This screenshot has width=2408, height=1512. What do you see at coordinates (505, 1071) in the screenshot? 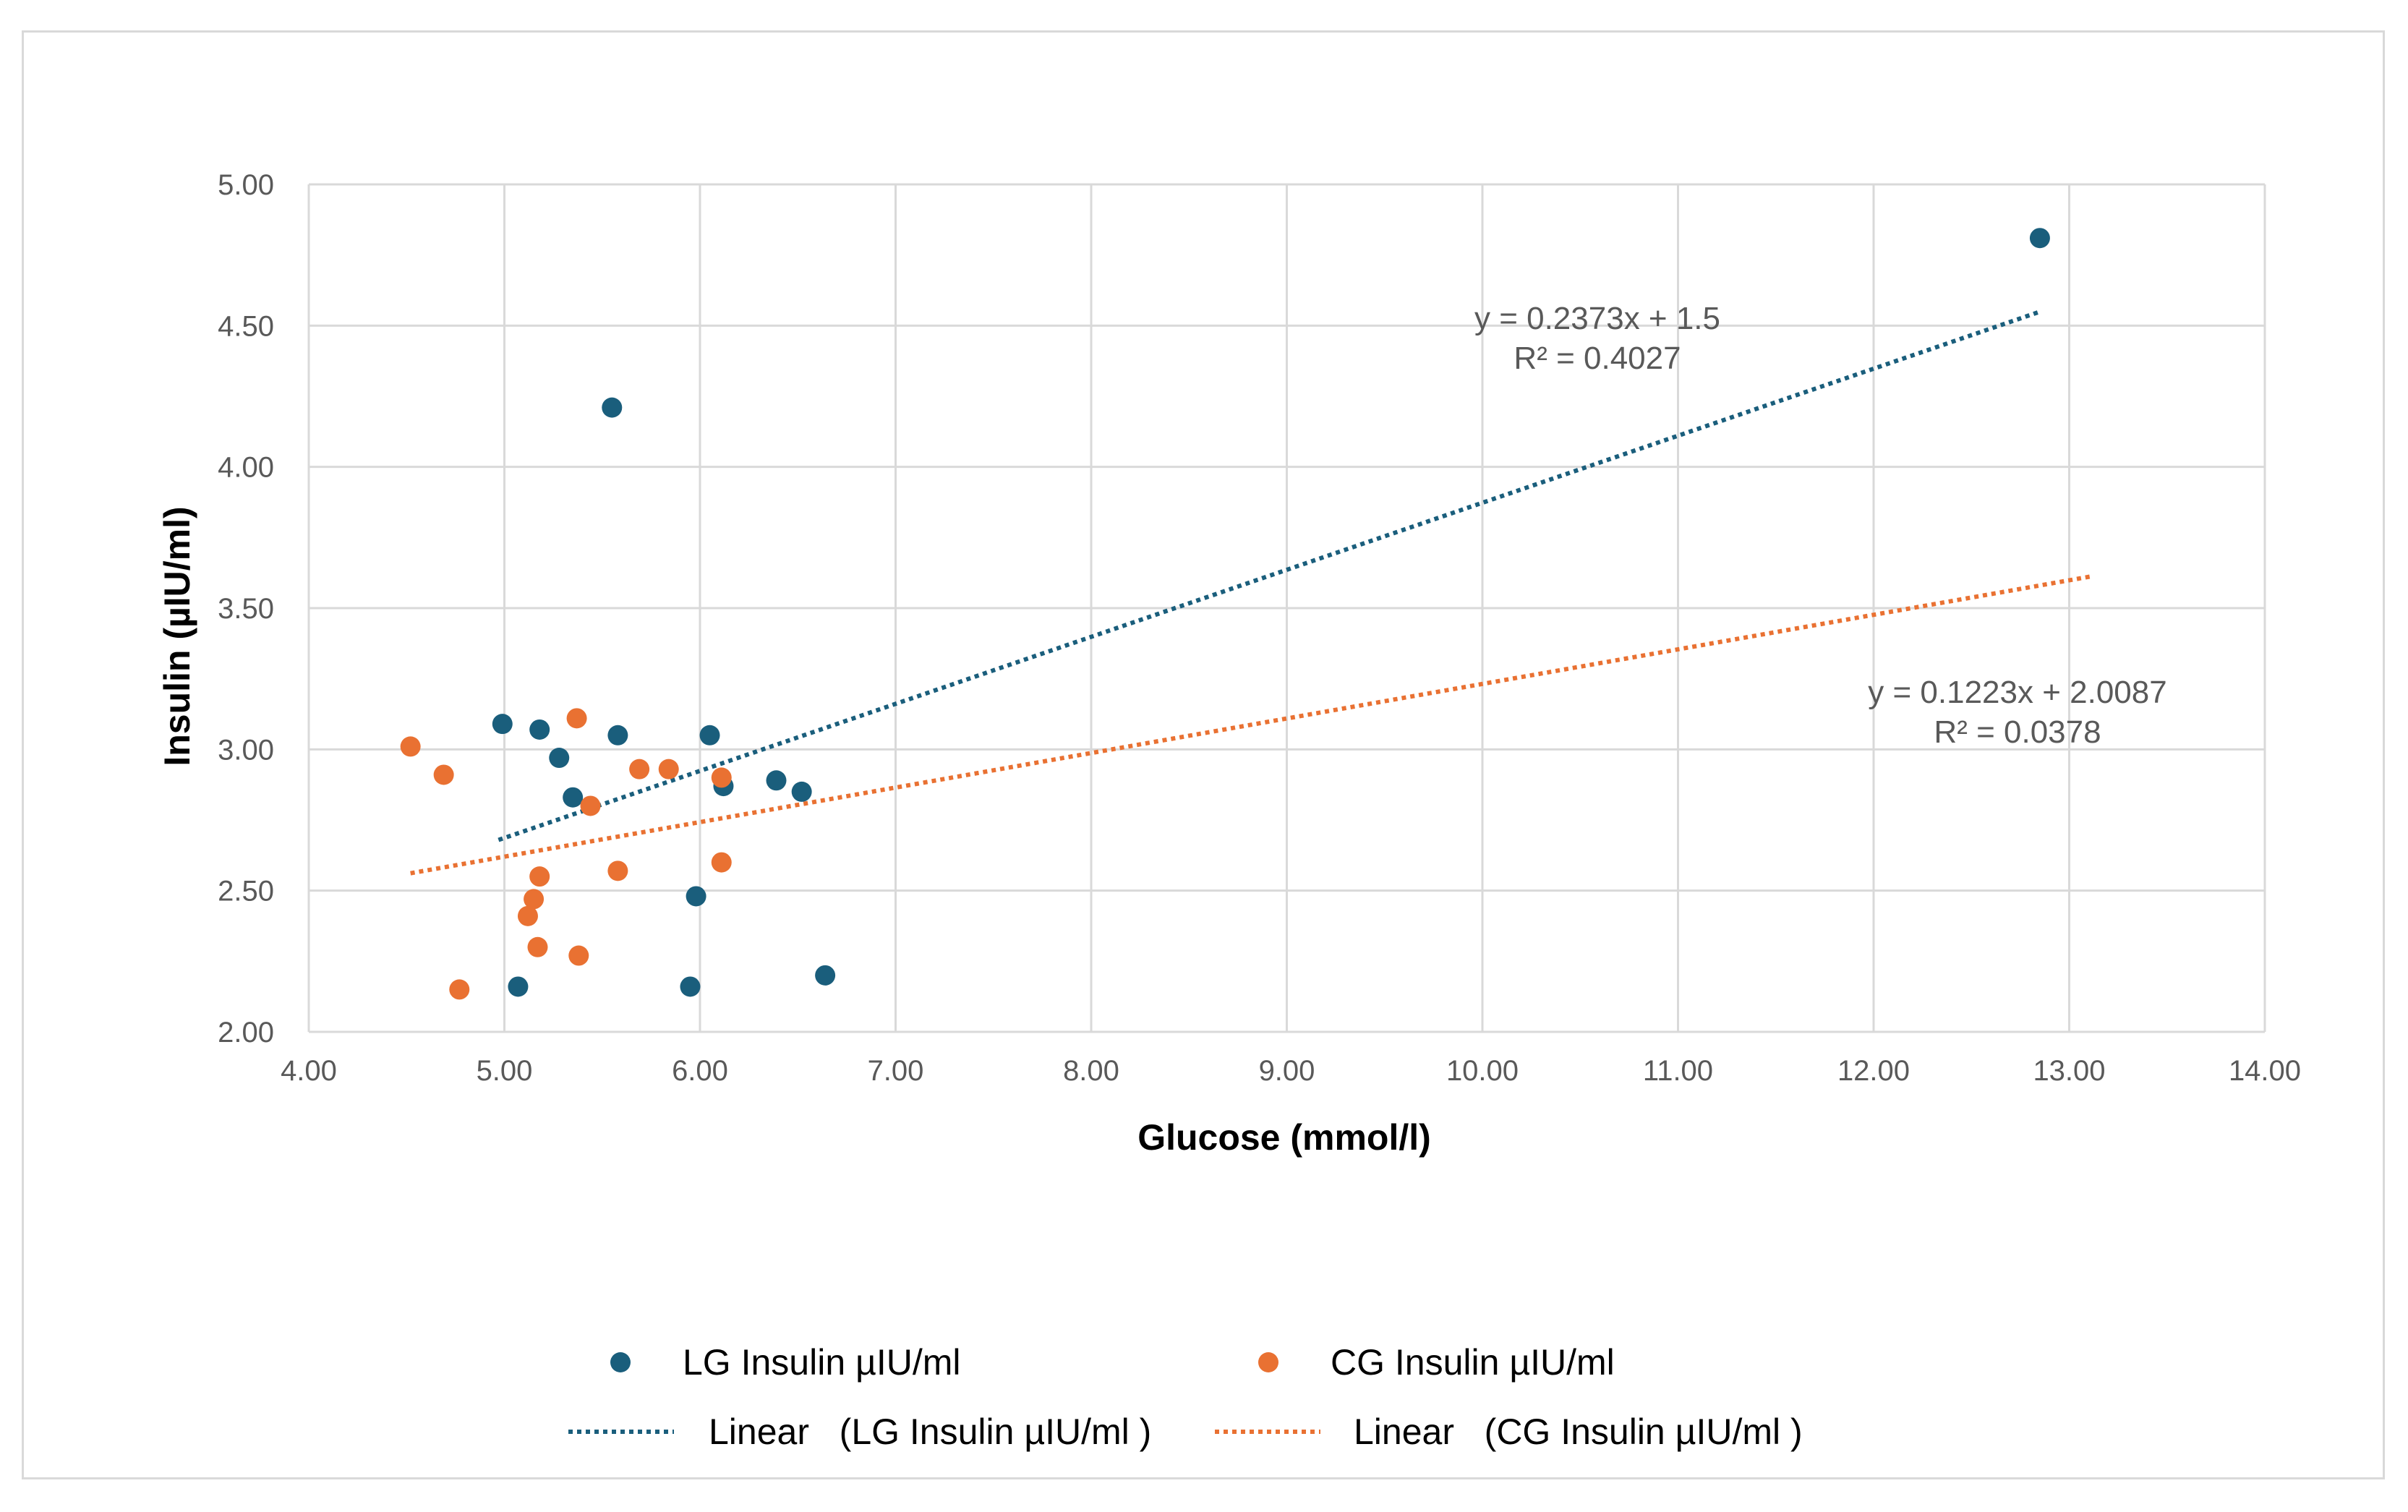
I see `x-tick-label: 5.00` at bounding box center [505, 1071].